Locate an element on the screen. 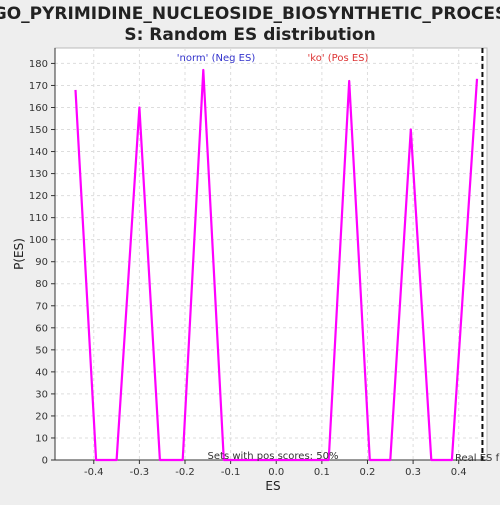 This screenshot has width=500, height=505. x-tick-label: 0.2 is located at coordinates (368, 472).